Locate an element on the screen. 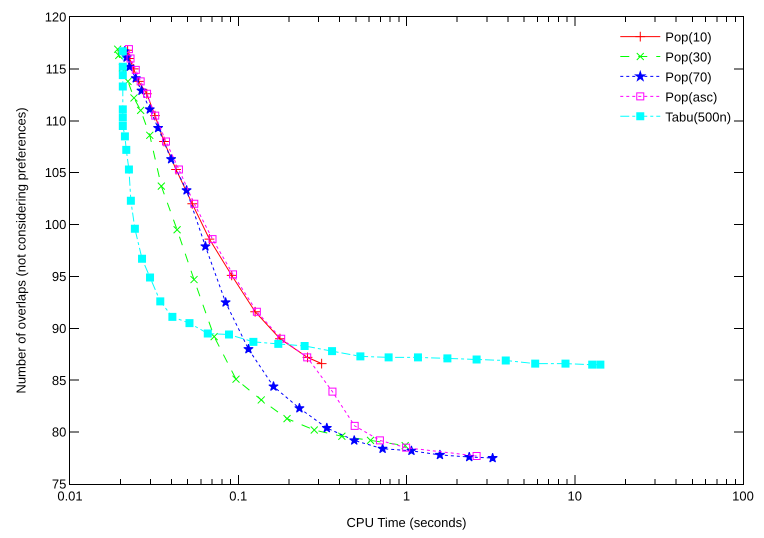 The width and height of the screenshot is (764, 538). y-tick-label: 115 is located at coordinates (56, 68).